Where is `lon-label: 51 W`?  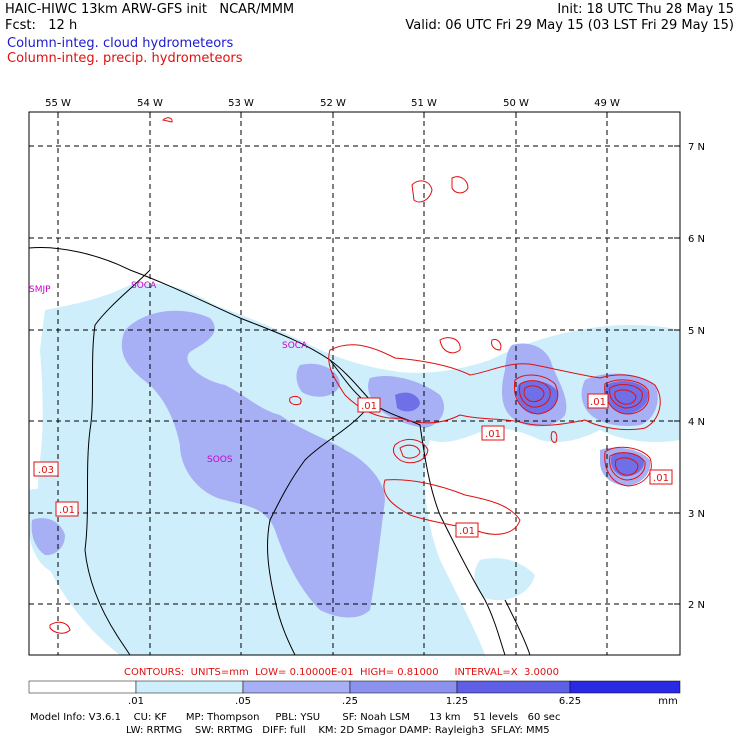
lon-label: 51 W is located at coordinates (424, 103).